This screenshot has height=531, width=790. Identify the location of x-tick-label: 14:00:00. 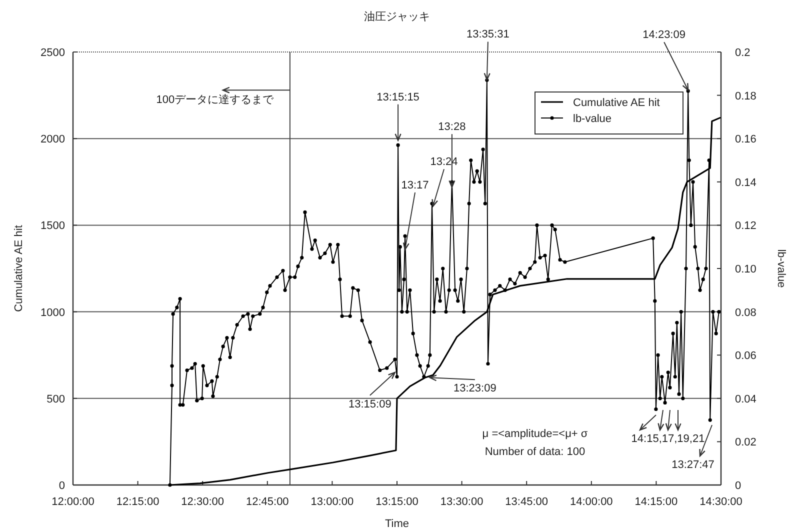
(591, 502).